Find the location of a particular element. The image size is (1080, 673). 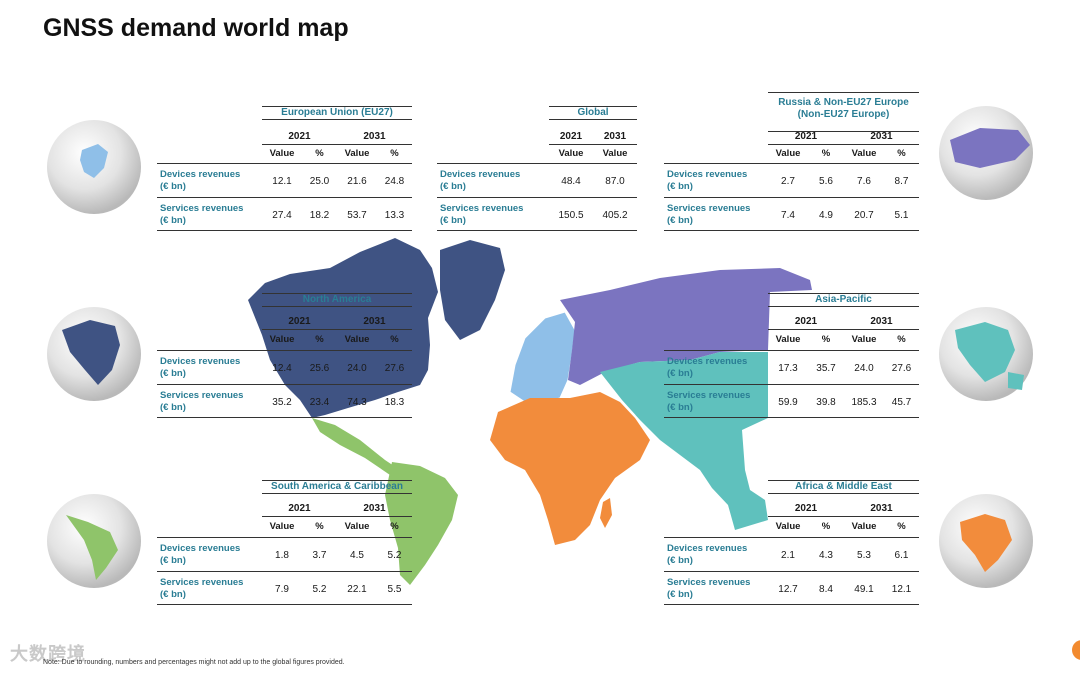

cell: 150.5 is located at coordinates (571, 215).